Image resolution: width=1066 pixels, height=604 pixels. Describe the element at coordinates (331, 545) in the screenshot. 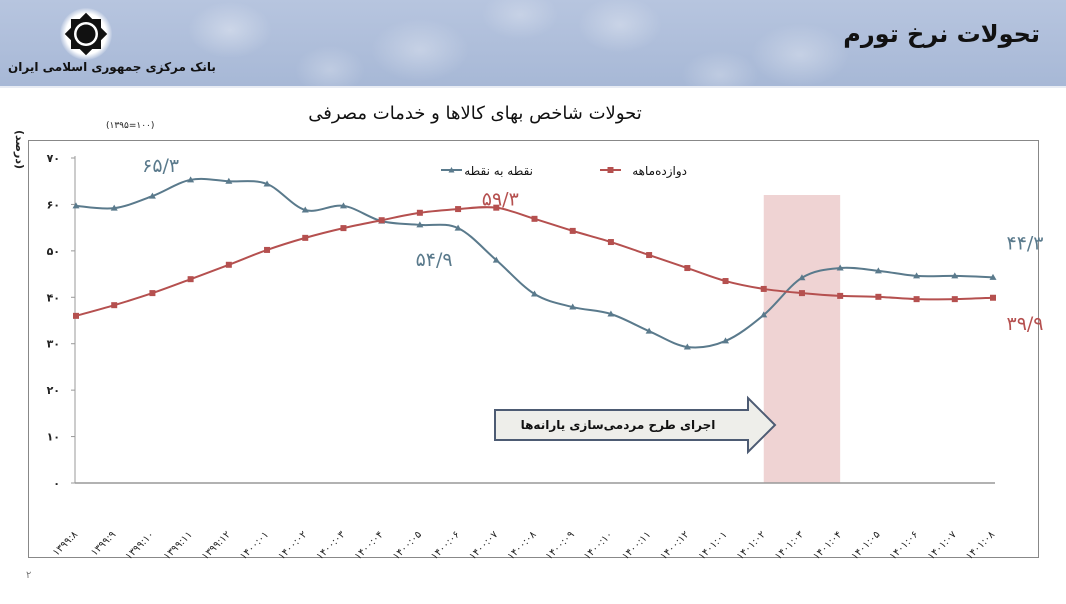

I see `x-tick-label: ۱۴۰۰:۰۳` at that location.